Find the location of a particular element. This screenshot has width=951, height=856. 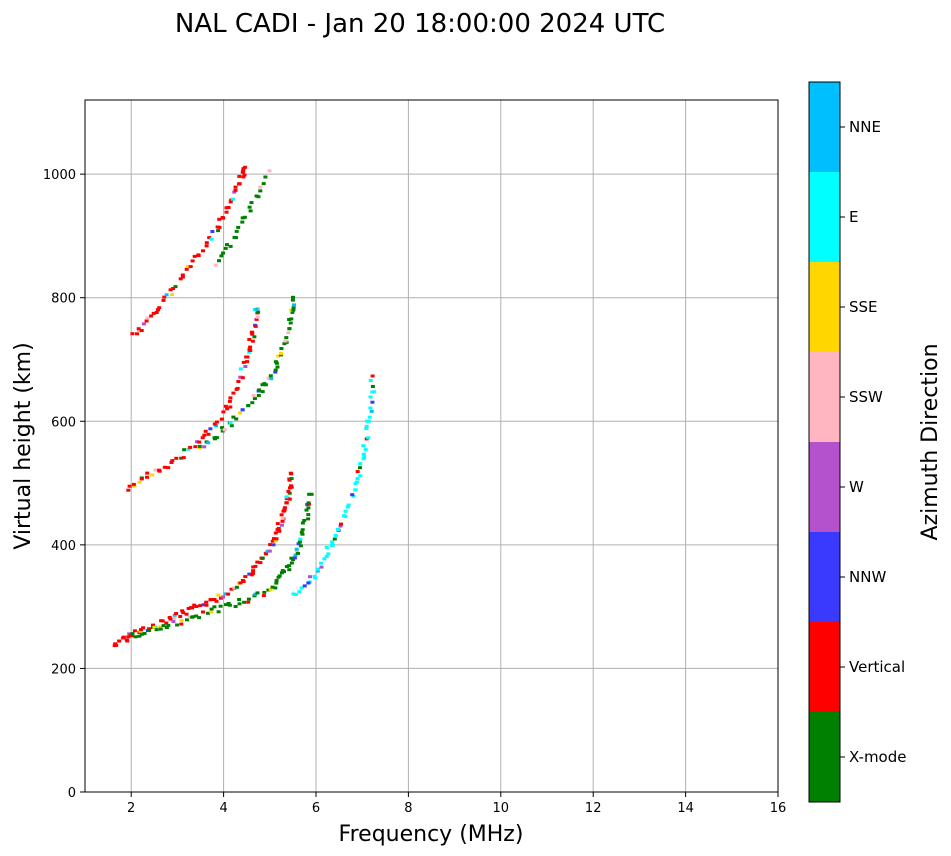

x-tick-label: 14 is located at coordinates (685, 808).